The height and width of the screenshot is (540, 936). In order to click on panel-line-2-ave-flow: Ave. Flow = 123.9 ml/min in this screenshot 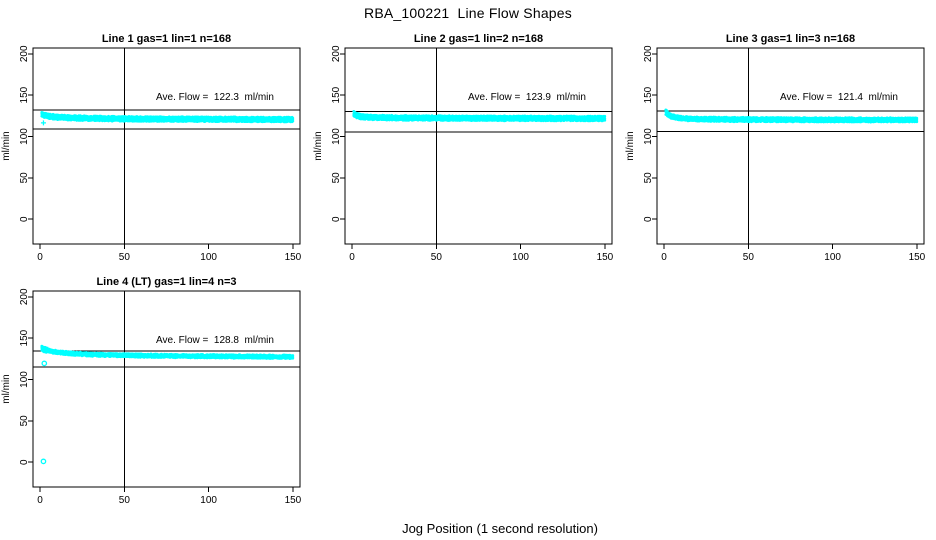, I will do `click(527, 97)`.